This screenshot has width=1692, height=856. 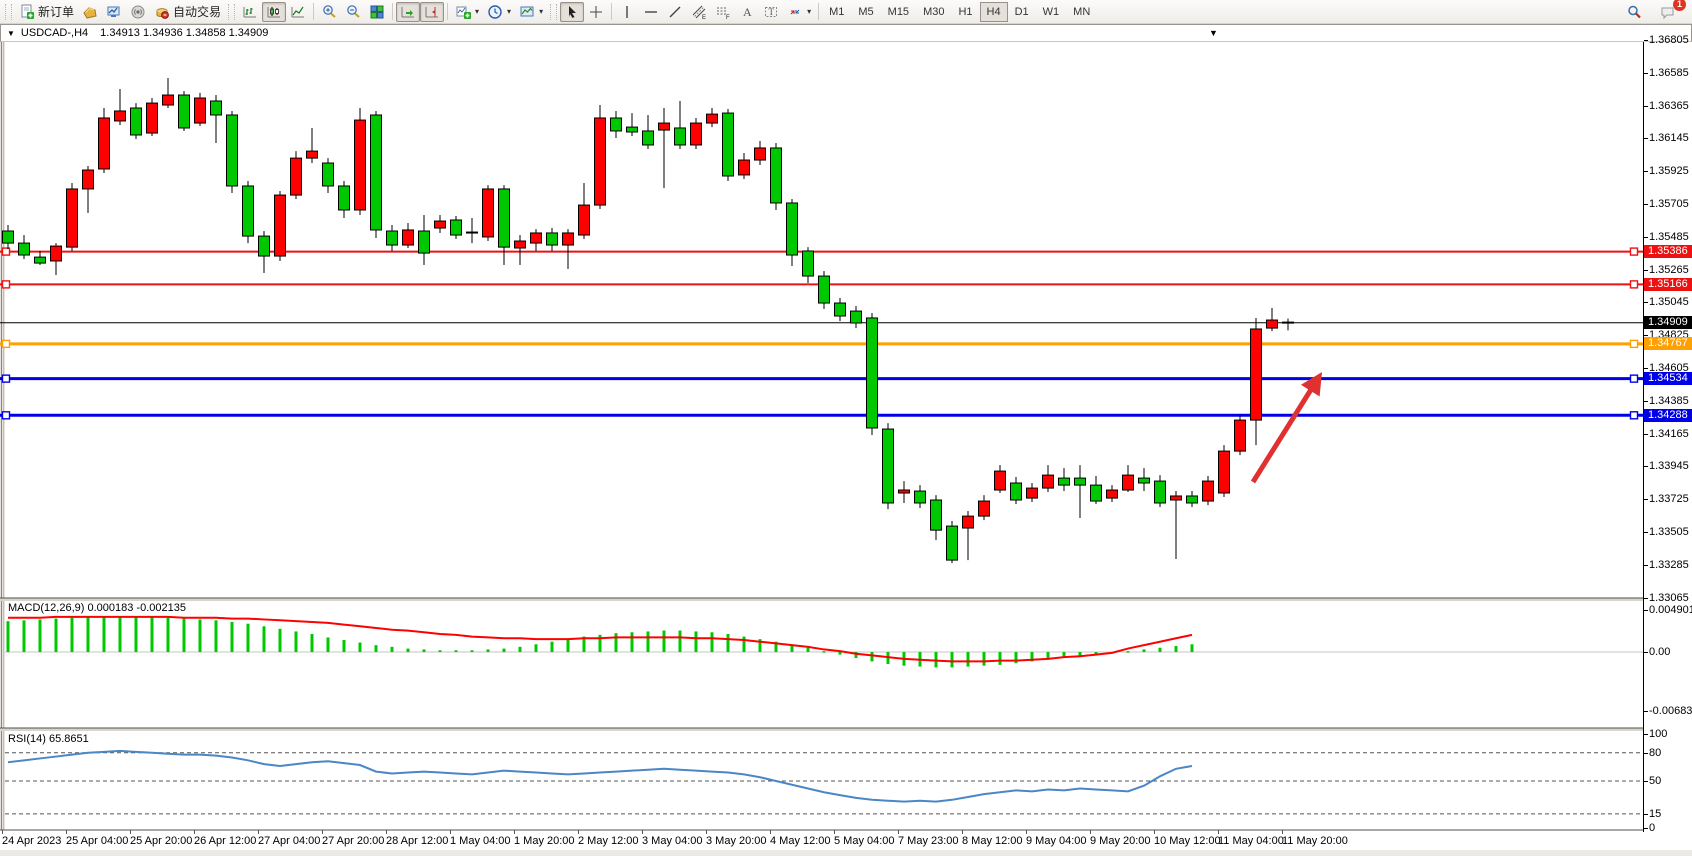 I want to click on trendline-tool-button, so click(x=675, y=12).